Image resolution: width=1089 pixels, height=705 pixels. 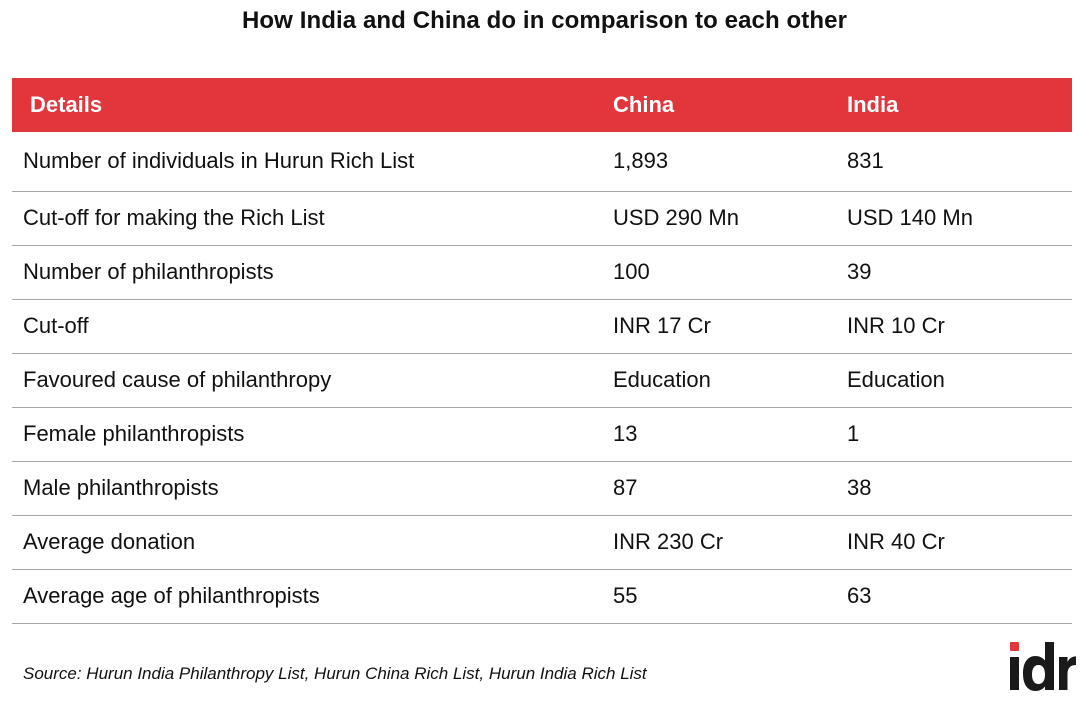 What do you see at coordinates (730, 488) in the screenshot?
I see `china-value: 87` at bounding box center [730, 488].